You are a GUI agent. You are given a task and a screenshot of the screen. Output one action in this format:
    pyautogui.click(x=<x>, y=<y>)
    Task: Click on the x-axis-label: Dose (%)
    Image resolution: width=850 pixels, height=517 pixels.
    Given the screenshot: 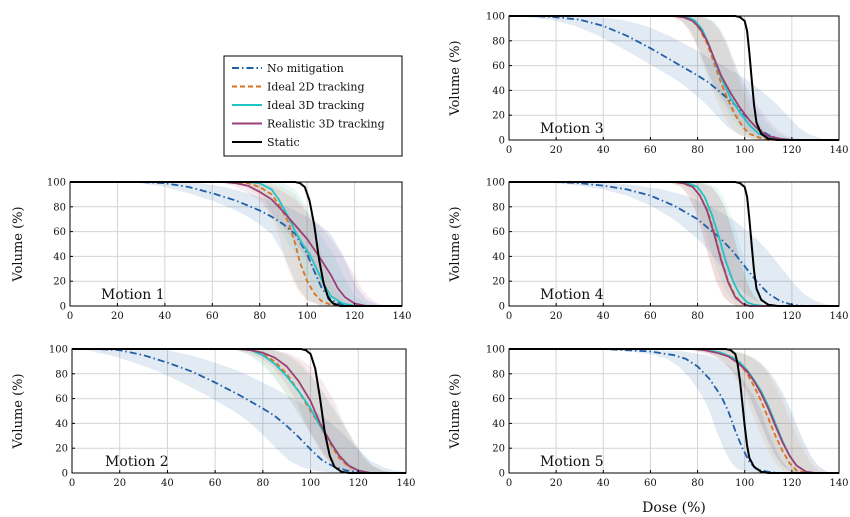 What is the action you would take?
    pyautogui.click(x=674, y=508)
    